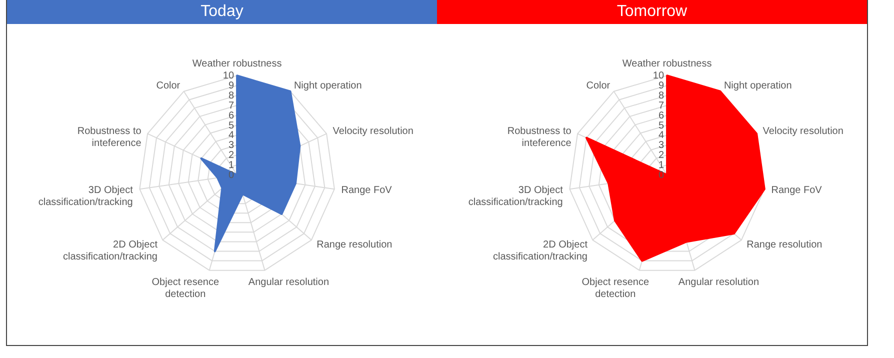  I want to click on chart-title: Tomorrow, so click(652, 12).